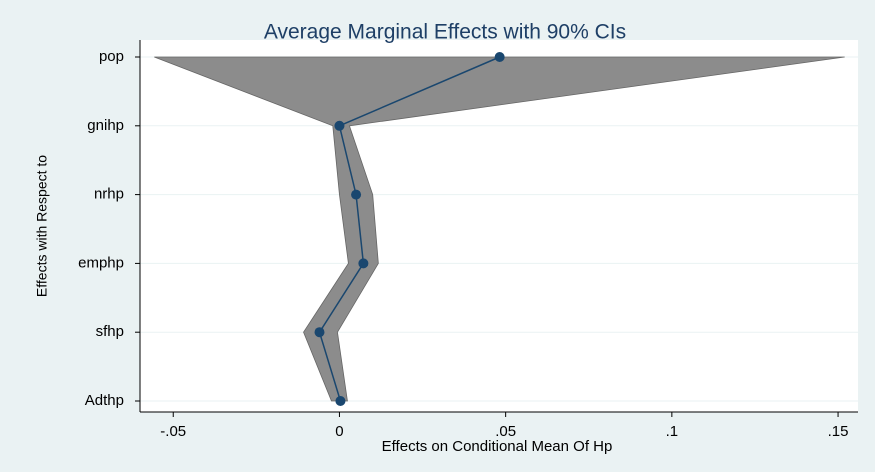 The image size is (875, 472). I want to click on x-tick-label: .05, so click(505, 431).